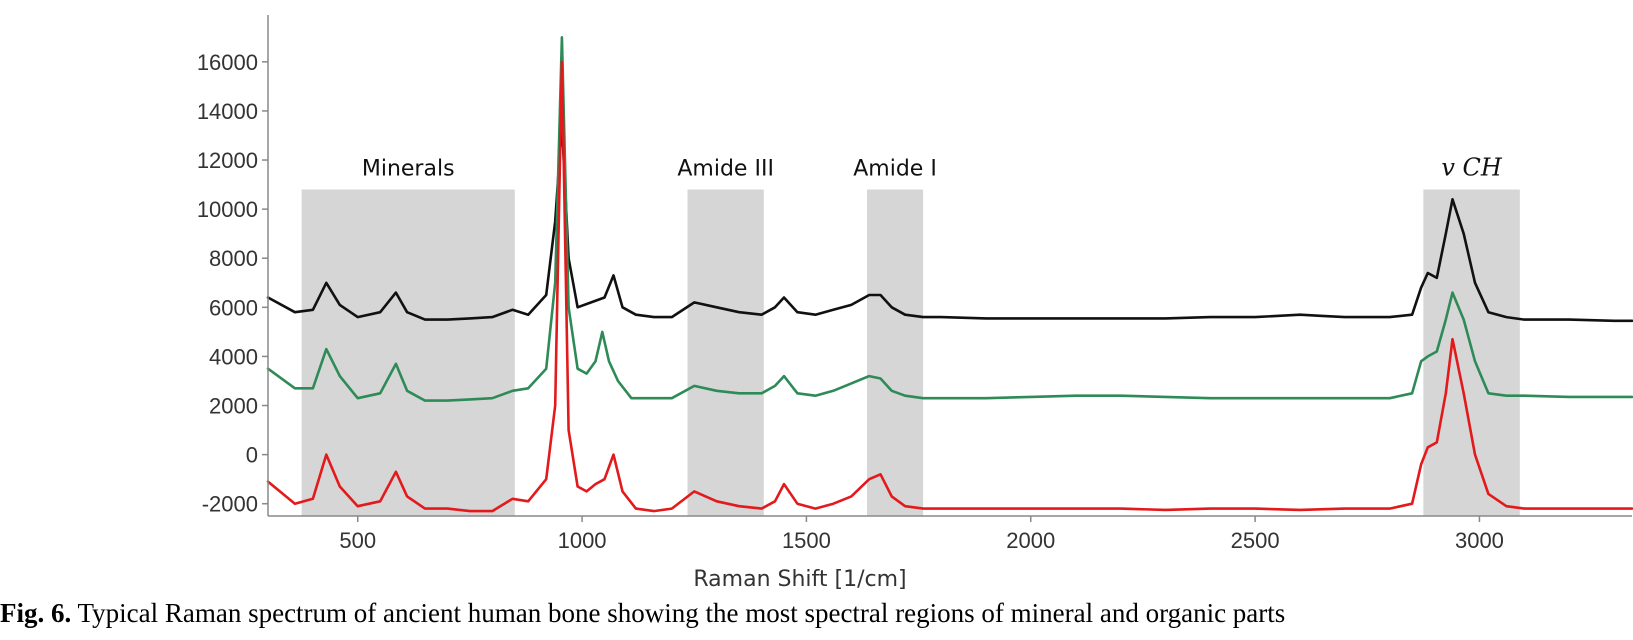 This screenshot has height=640, width=1633. Describe the element at coordinates (799, 579) in the screenshot. I see `x-axis-title: Raman Shift [1/cm]` at that location.